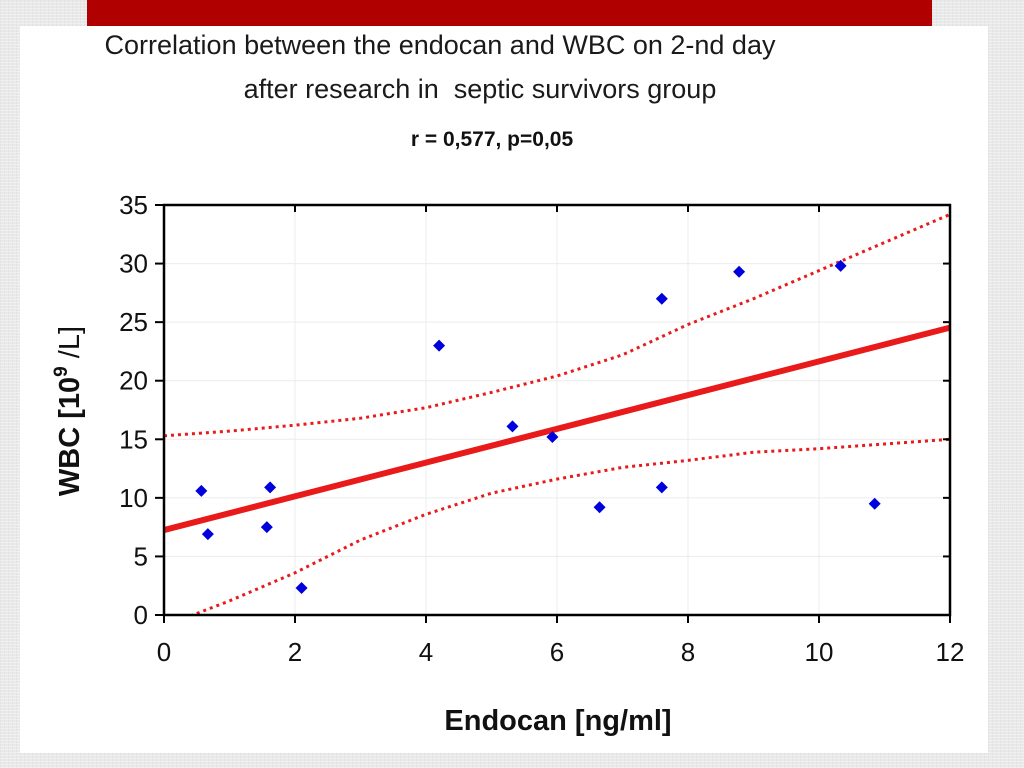 The image size is (1024, 768). What do you see at coordinates (133, 264) in the screenshot?
I see `y-tick-label: 30` at bounding box center [133, 264].